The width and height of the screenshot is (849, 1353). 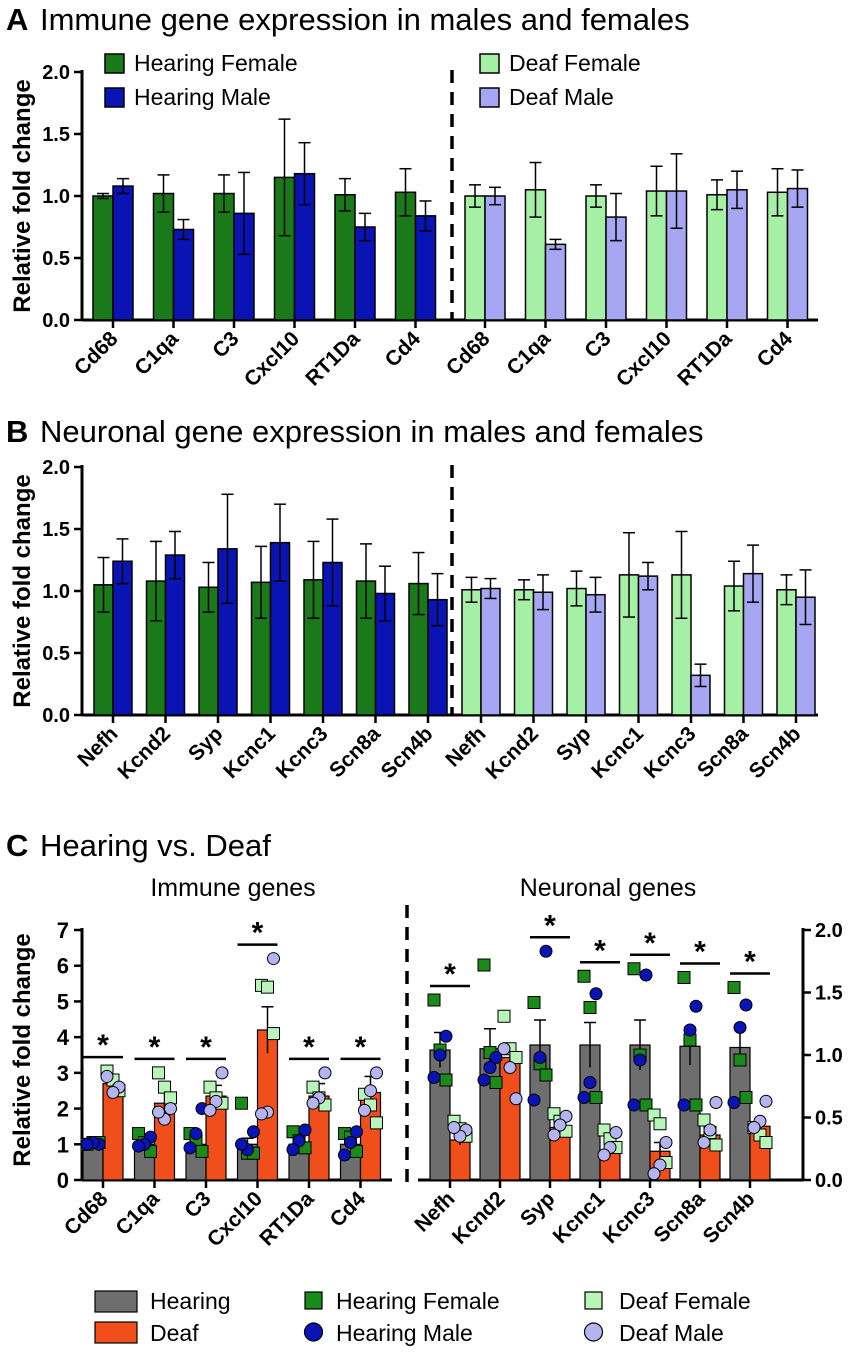 I want to click on bar-deaf-male-kcnc1, so click(x=648, y=645).